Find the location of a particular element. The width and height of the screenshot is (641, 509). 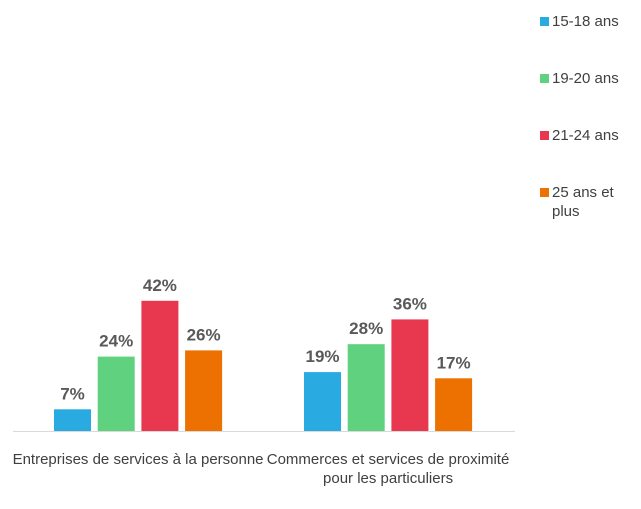

data-label: 24% is located at coordinates (116, 341).